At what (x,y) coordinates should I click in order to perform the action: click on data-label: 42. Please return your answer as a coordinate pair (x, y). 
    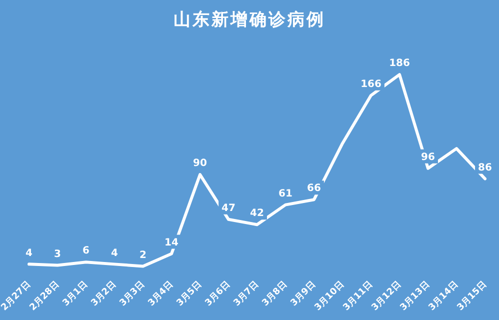
    Looking at the image, I should click on (257, 214).